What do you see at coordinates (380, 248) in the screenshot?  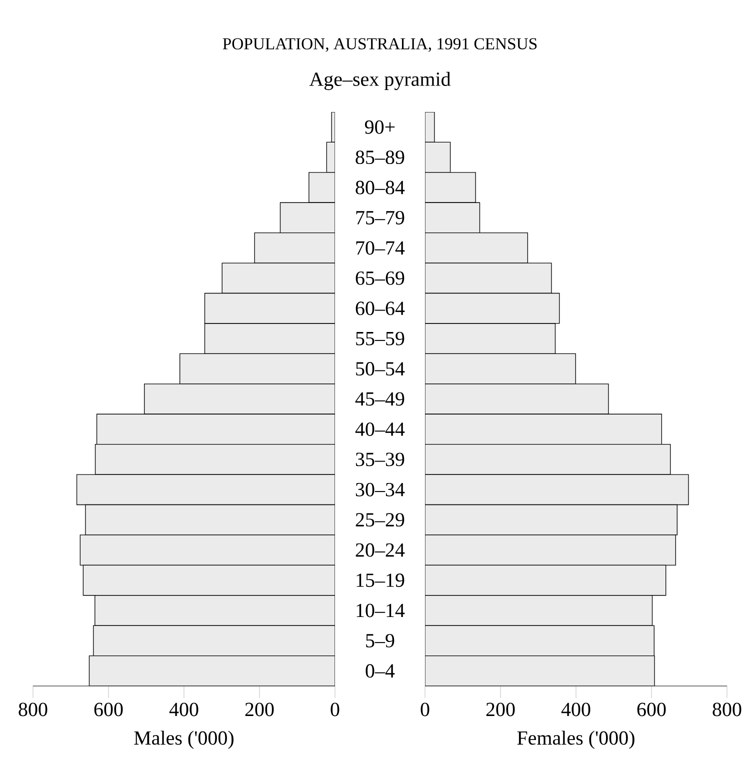 I see `y-tick-label: 70–74` at bounding box center [380, 248].